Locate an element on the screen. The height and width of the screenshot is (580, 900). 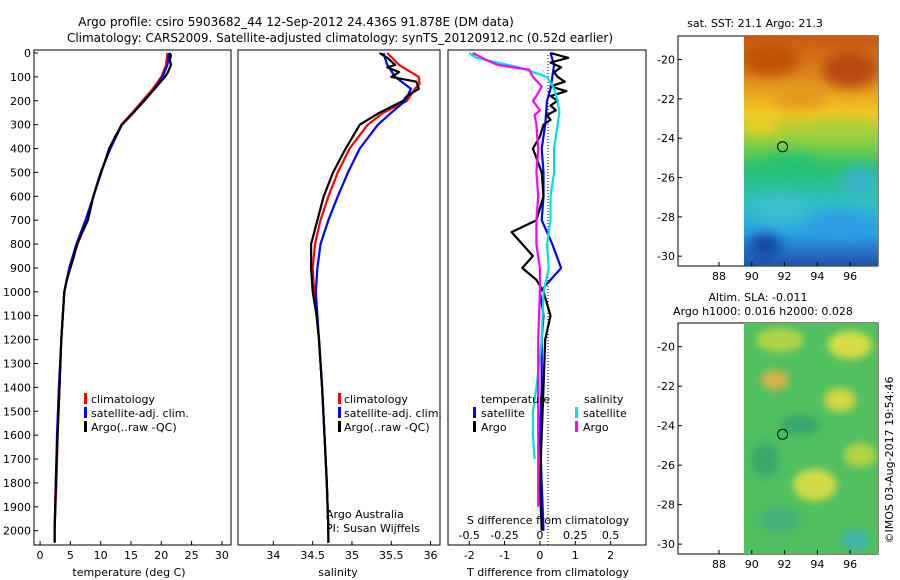
depth-tick-label: 1800 is located at coordinates (17, 483).